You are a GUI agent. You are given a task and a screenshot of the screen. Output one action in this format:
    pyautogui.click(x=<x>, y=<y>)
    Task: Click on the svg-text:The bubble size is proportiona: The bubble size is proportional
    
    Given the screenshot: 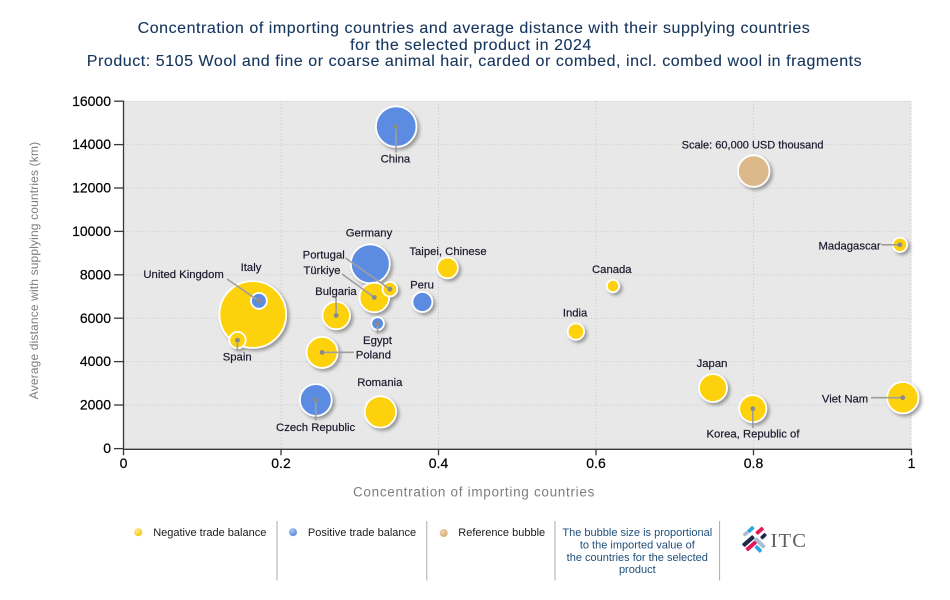 What is the action you would take?
    pyautogui.click(x=637, y=533)
    